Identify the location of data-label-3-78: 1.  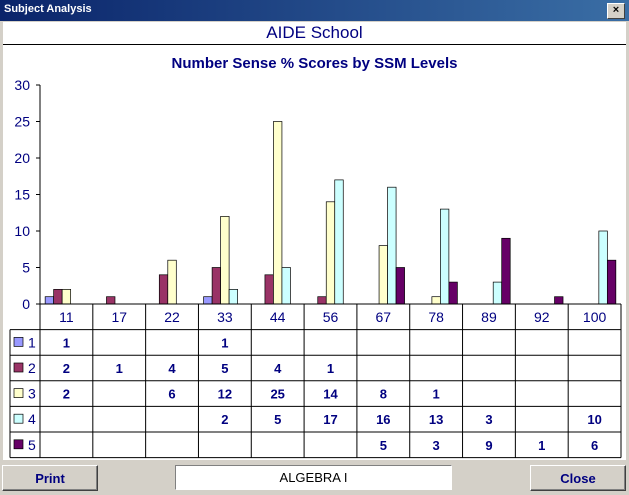
(436, 394).